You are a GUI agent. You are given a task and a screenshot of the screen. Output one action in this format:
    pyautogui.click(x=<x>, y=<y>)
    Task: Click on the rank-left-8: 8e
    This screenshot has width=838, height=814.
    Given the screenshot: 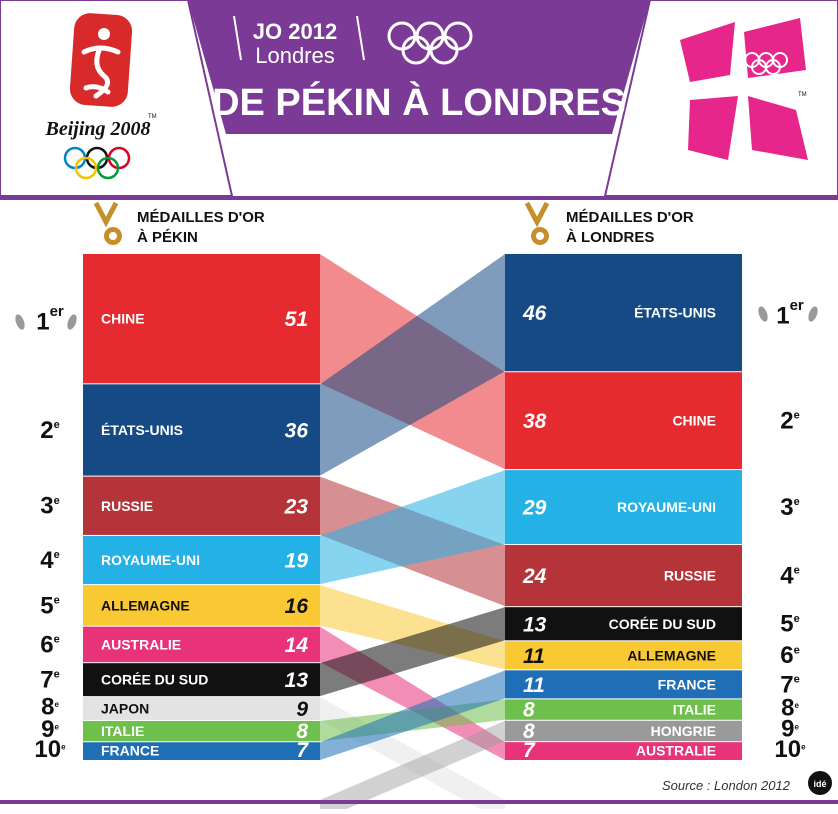 What is the action you would take?
    pyautogui.click(x=50, y=706)
    